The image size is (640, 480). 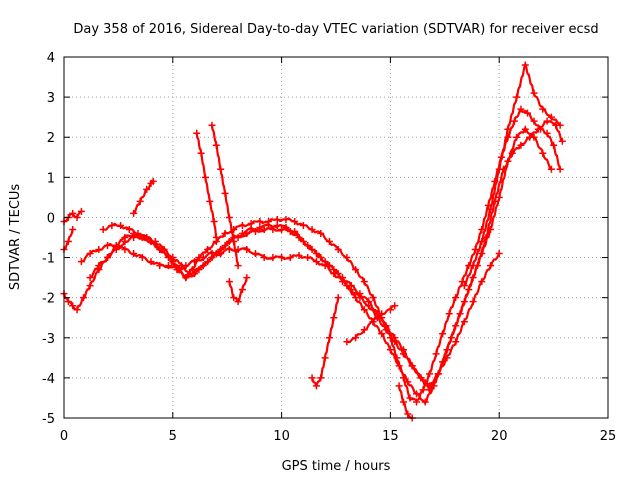 What do you see at coordinates (390, 436) in the screenshot?
I see `x-tick-label: 15` at bounding box center [390, 436].